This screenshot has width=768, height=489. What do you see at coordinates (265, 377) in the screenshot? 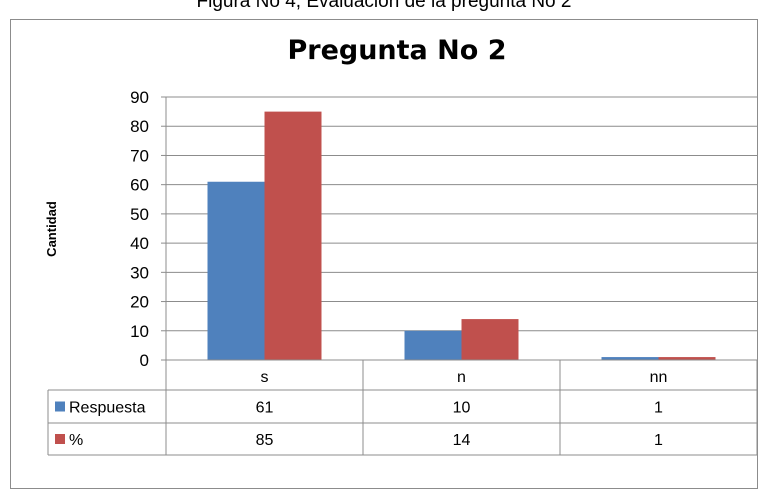
I see `category-label: s` at bounding box center [265, 377].